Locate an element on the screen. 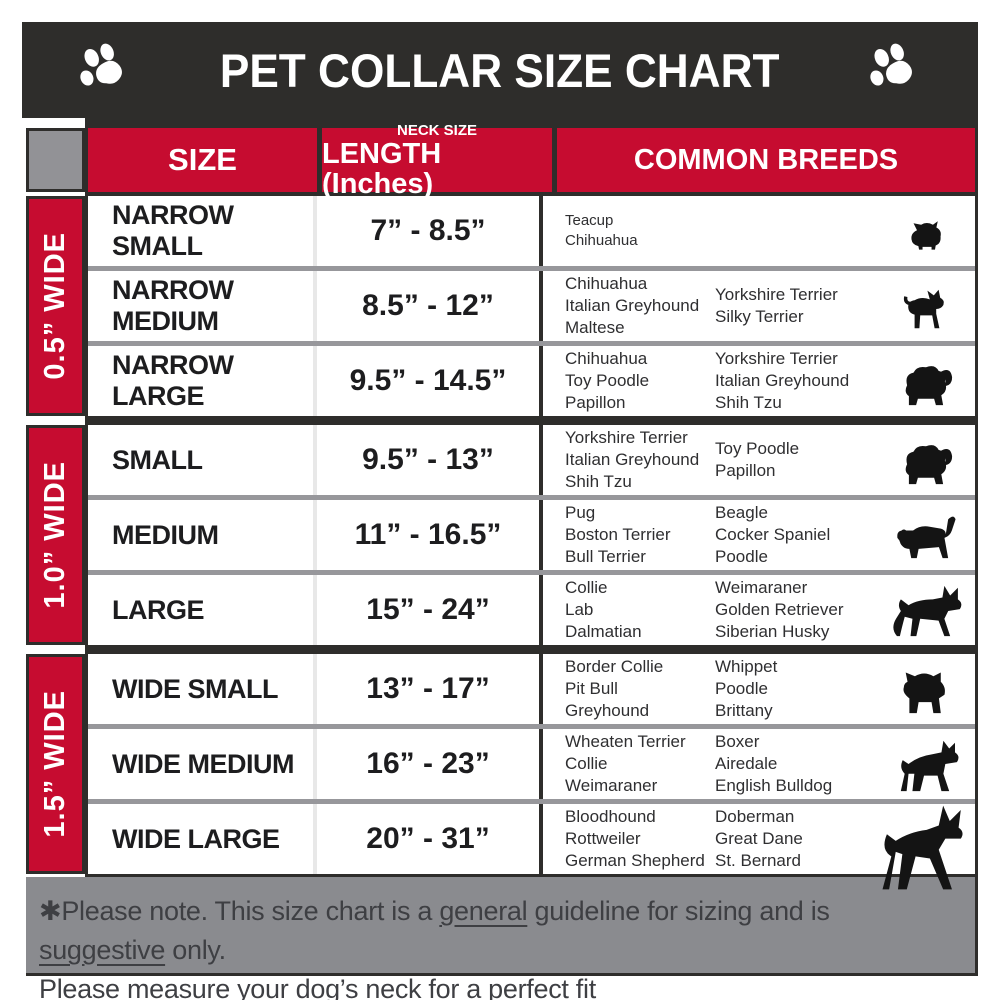  size-cell: WIDE SMALL is located at coordinates (202, 689).